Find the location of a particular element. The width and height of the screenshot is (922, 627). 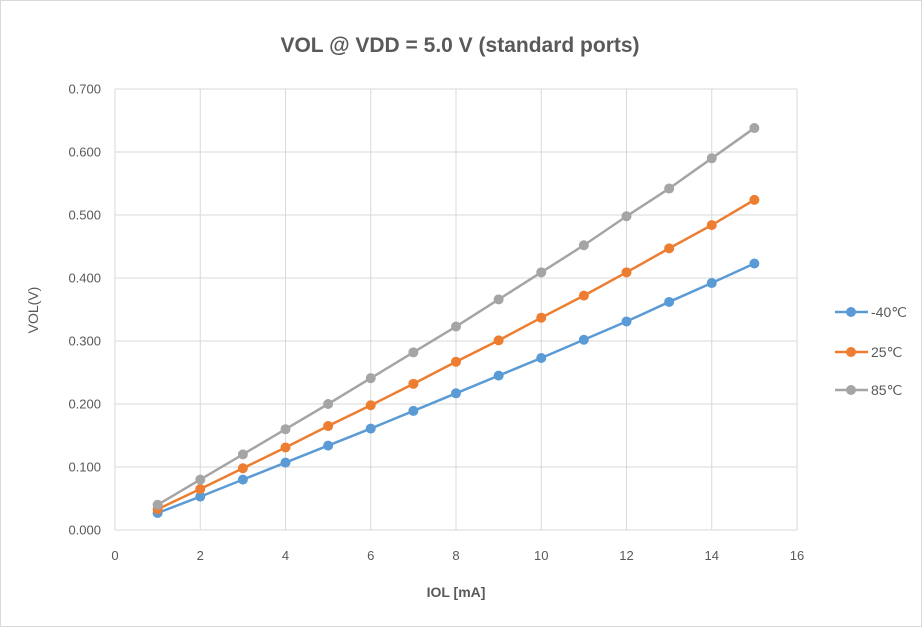

x-tick-label: 14 is located at coordinates (712, 555).